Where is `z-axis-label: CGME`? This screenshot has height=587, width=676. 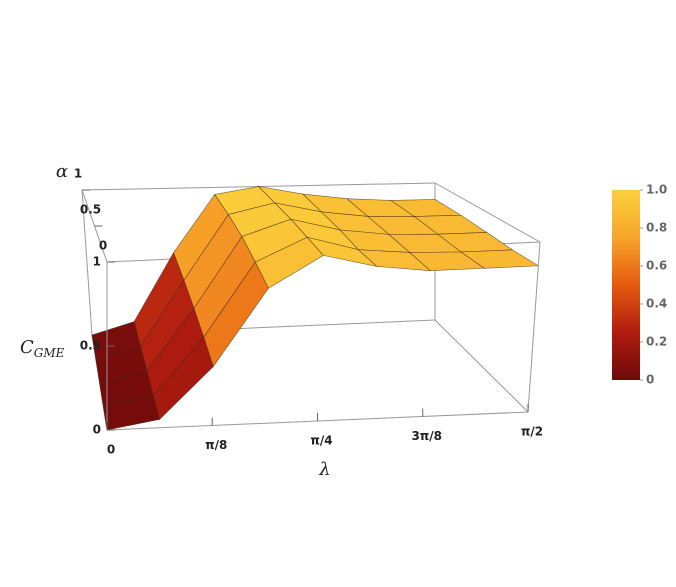
z-axis-label: CGME is located at coordinates (42, 348).